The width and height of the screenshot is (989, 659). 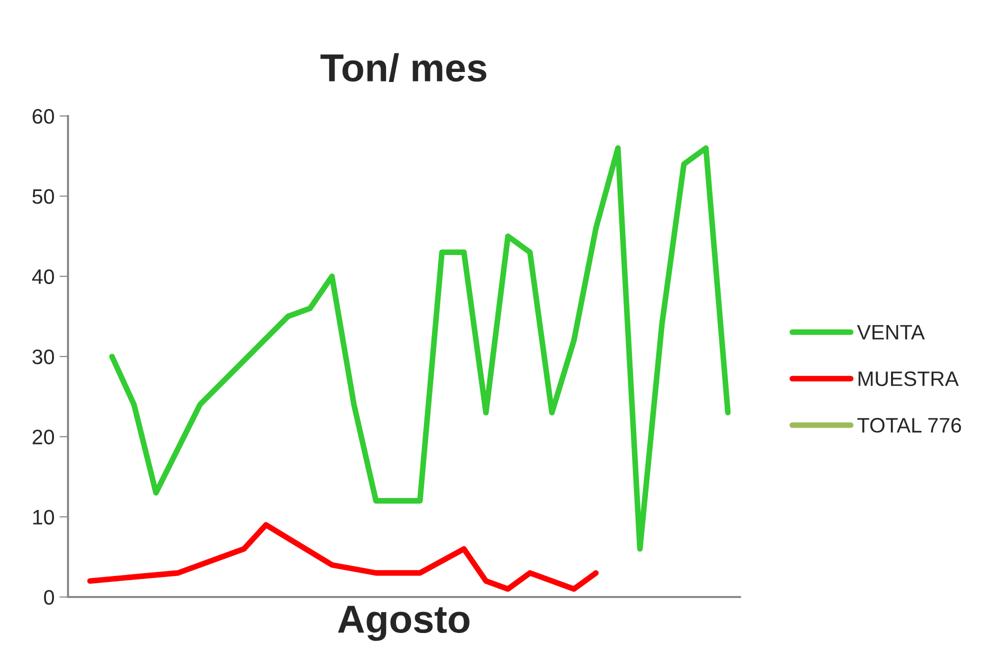 What do you see at coordinates (43, 196) in the screenshot?
I see `y-tick-label: 50` at bounding box center [43, 196].